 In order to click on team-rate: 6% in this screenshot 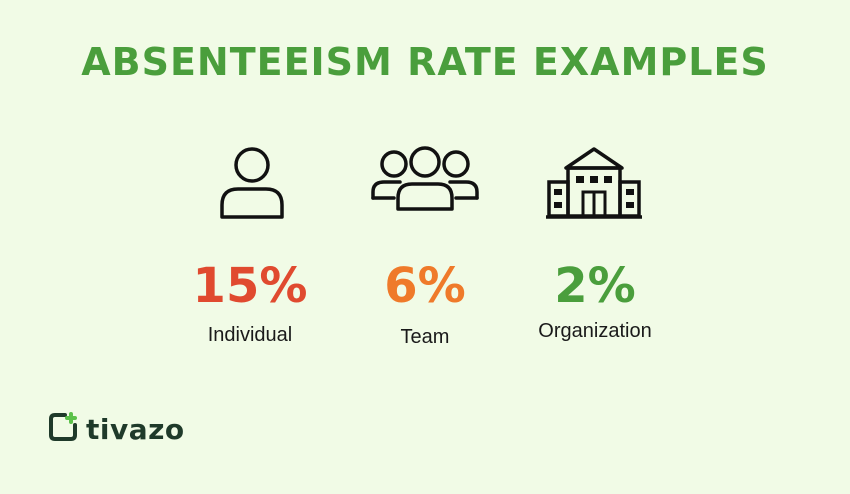, I will do `click(425, 286)`.